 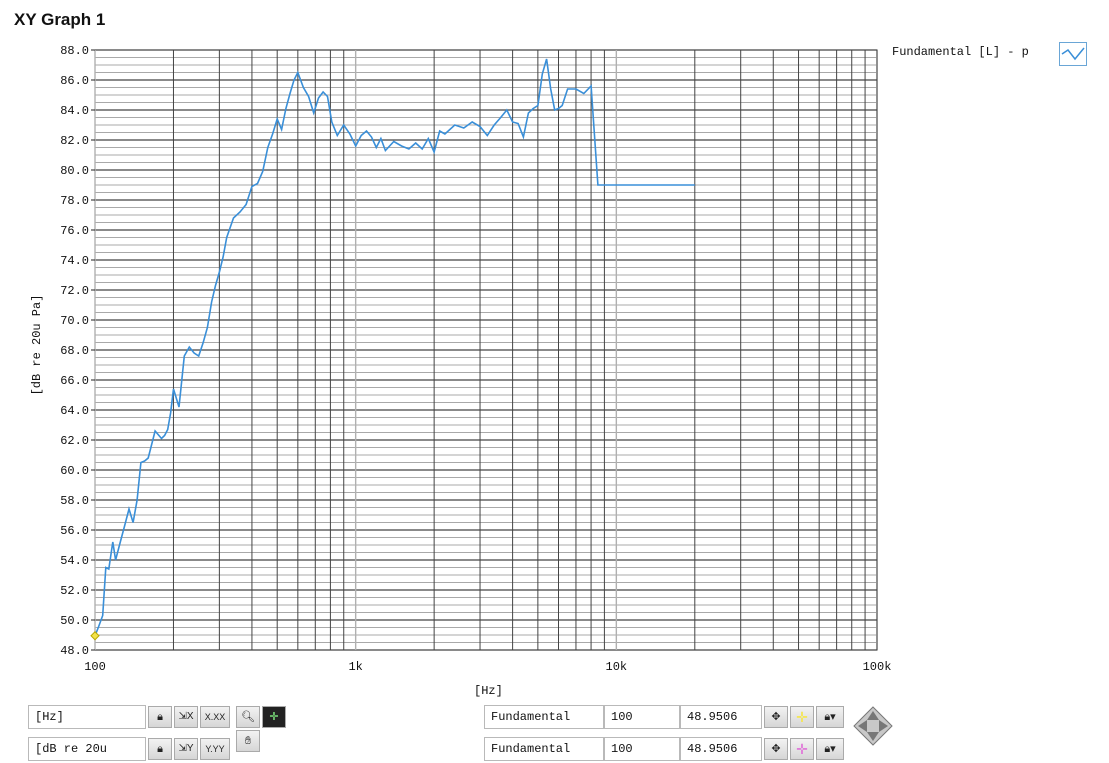 I want to click on graph-title: XY Graph 1, so click(x=60, y=19).